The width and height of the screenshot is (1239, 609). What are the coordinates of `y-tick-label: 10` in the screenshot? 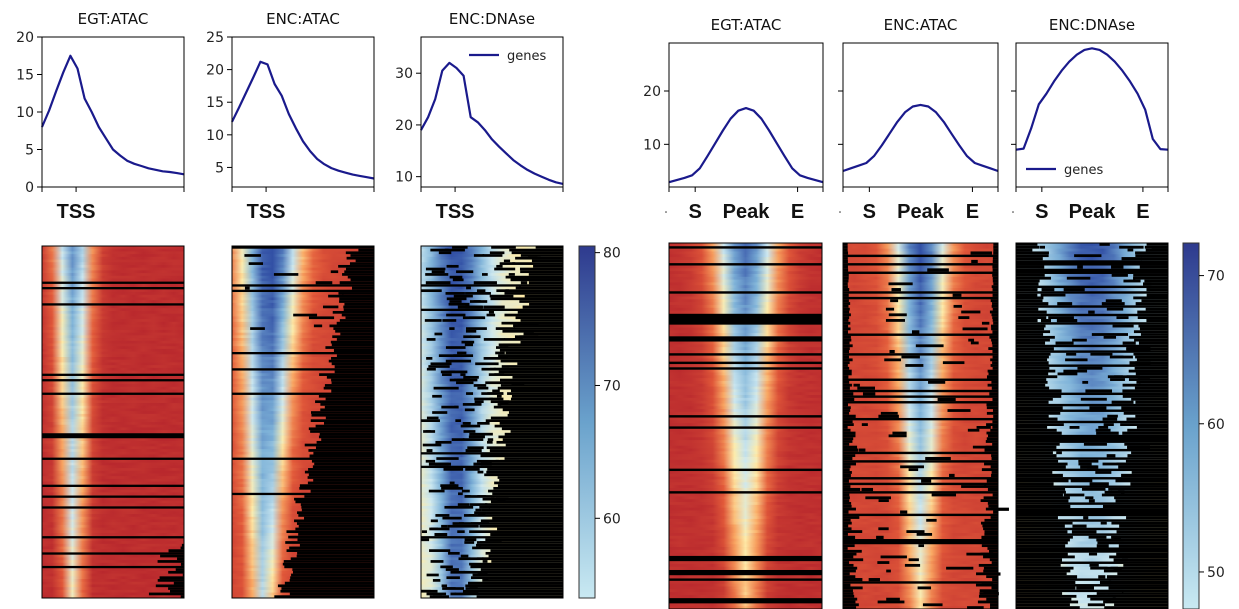 It's located at (215, 136).